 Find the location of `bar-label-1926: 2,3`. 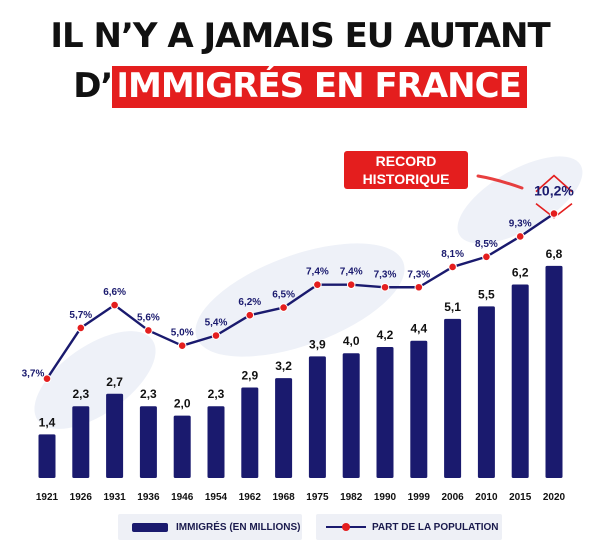

bar-label-1926: 2,3 is located at coordinates (80, 394).